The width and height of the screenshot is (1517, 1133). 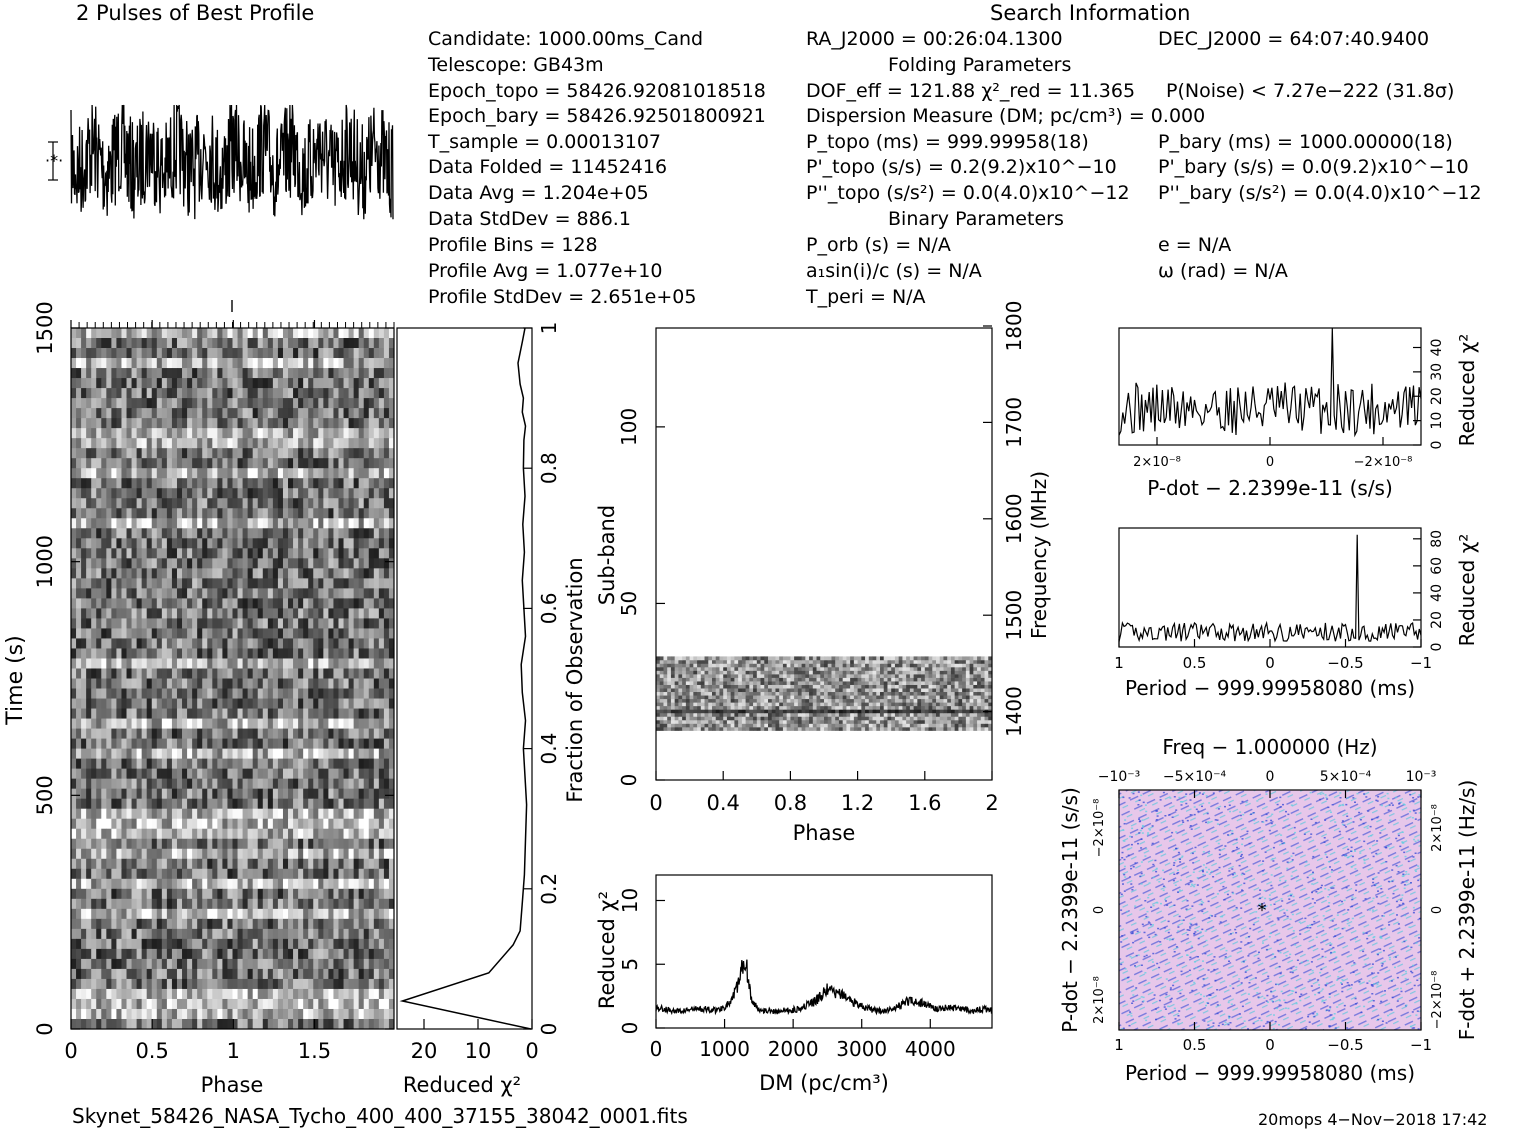 I want to click on p-topo: P_topo (ms) = 999.99958(18), so click(x=947, y=142).